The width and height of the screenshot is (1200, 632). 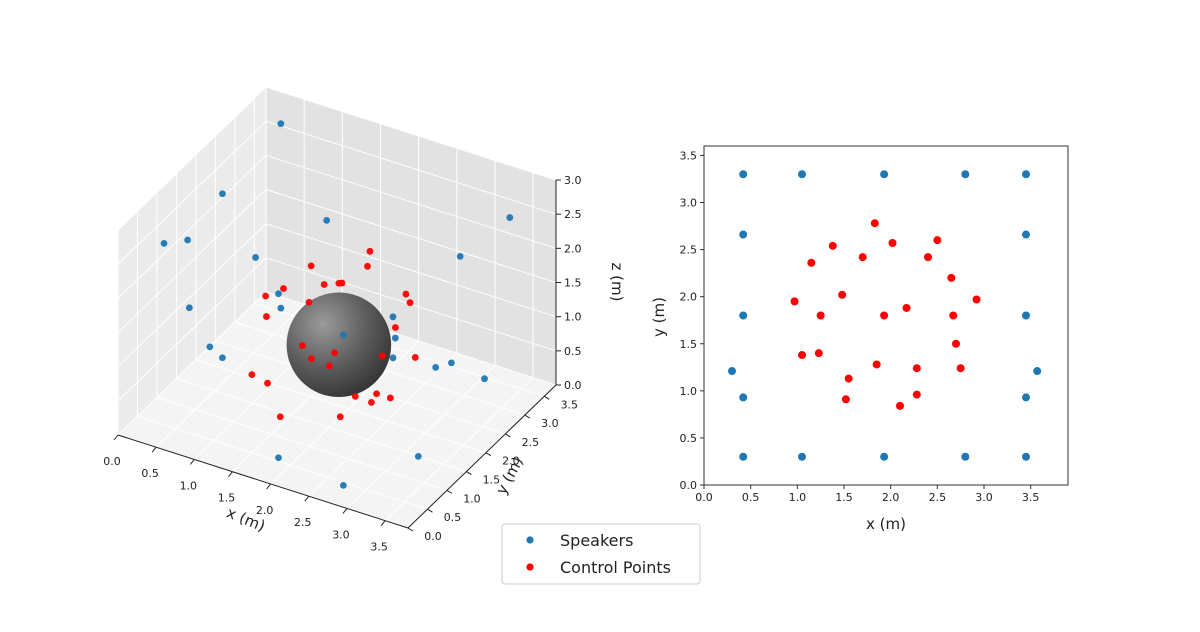 What do you see at coordinates (689, 391) in the screenshot?
I see `y-tick-label: 1.0` at bounding box center [689, 391].